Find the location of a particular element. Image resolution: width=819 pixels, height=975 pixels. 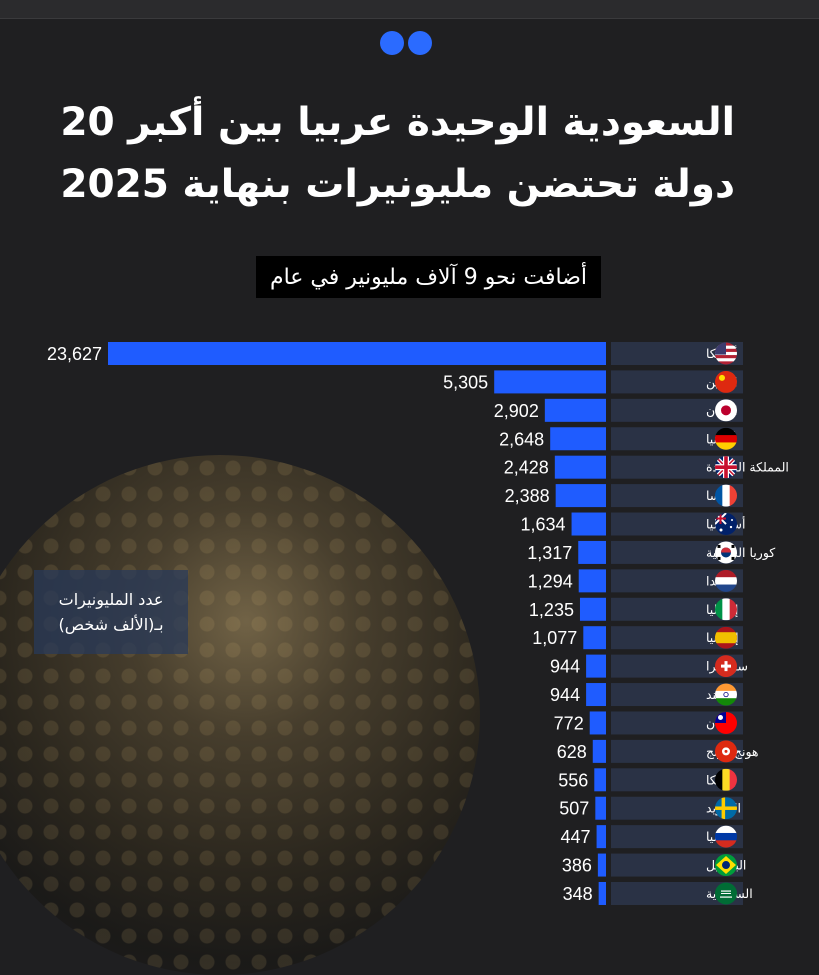

france-flag-icon is located at coordinates (726, 495).